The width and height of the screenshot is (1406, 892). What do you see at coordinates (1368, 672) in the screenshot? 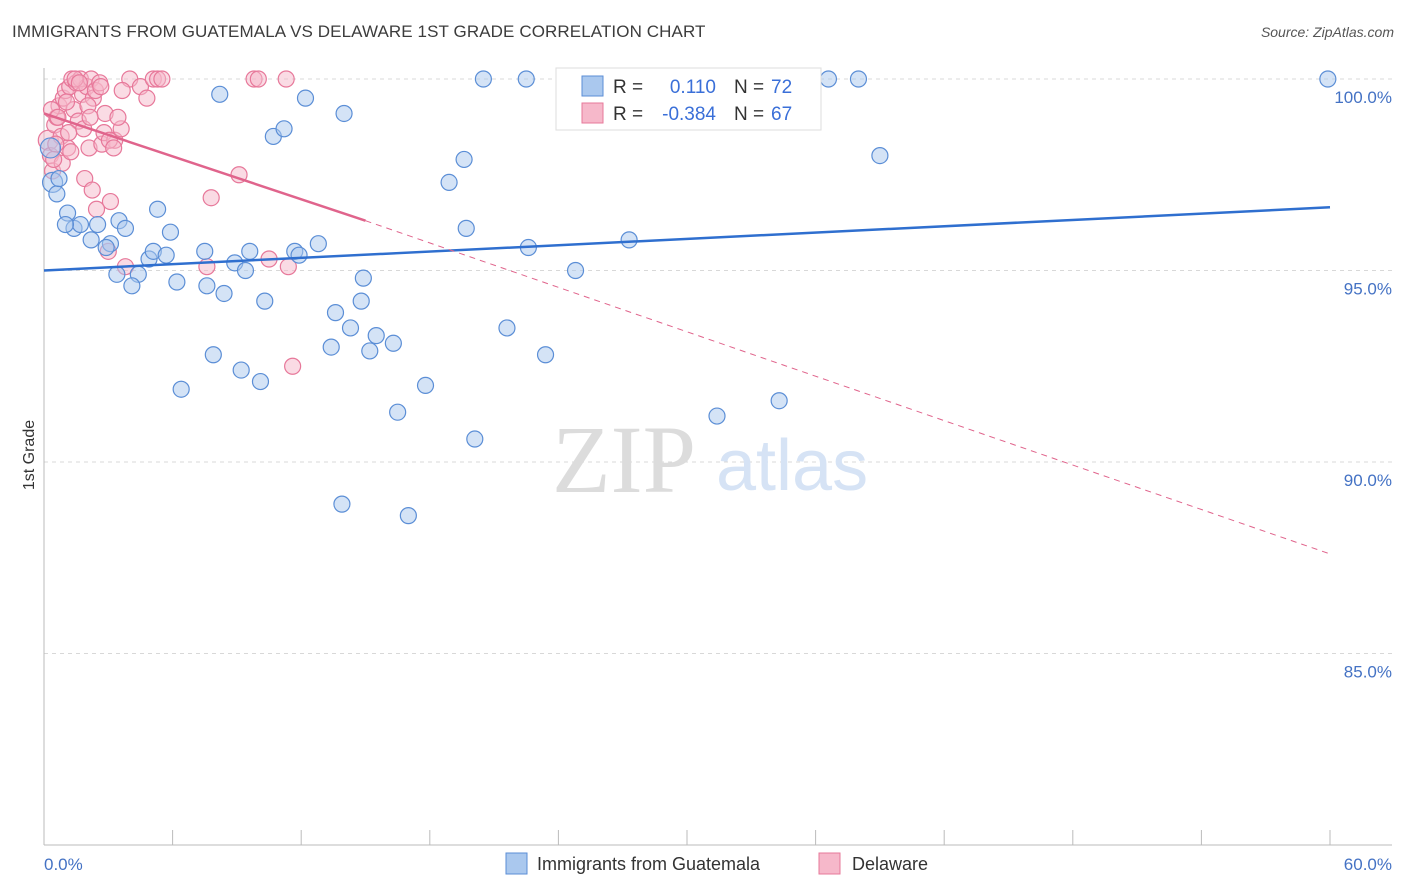
I see `y-tick-label-0: 85.0%` at bounding box center [1368, 672].